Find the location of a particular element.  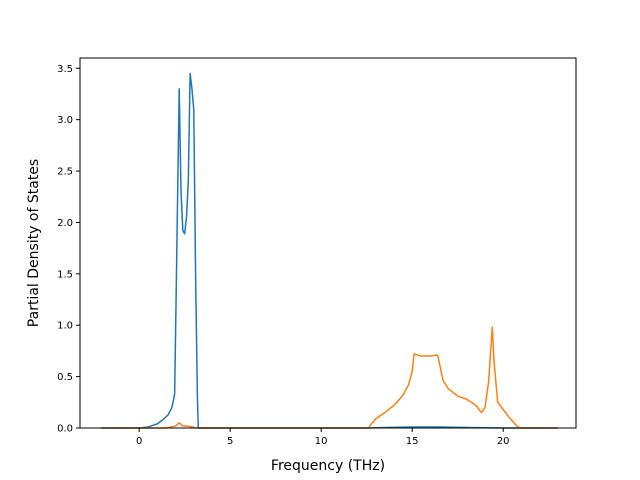

x-axis-ticks: 0 5 10 15 20 is located at coordinates (323, 437).